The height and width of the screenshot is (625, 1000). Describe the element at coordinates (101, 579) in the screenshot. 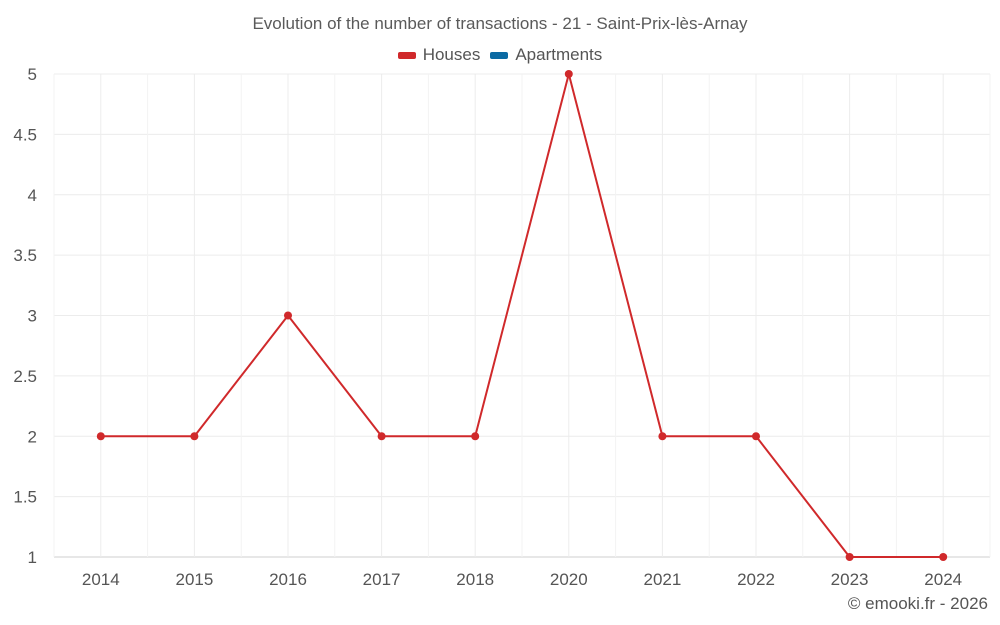

I see `x-tick-label: 2014` at that location.